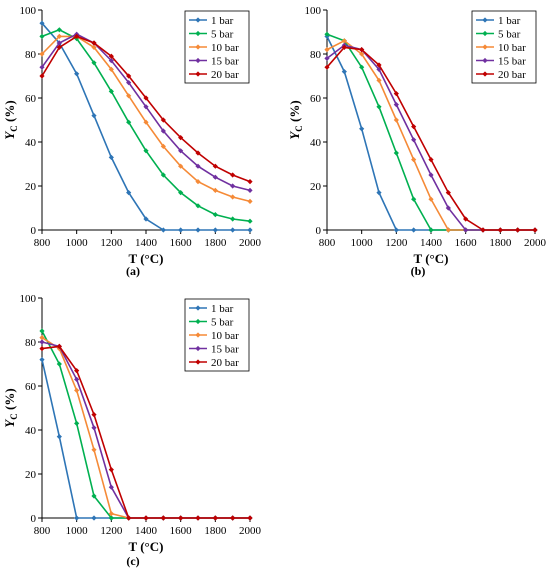 This screenshot has width=550, height=574. What do you see at coordinates (181, 243) in the screenshot?
I see `x-tick-label: 1600` at bounding box center [181, 243].